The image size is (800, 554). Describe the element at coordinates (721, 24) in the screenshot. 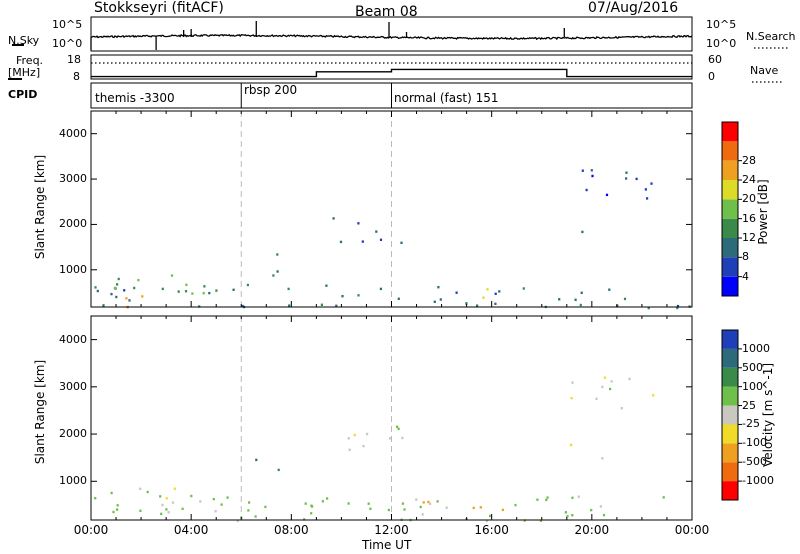

I see `nsearch-tick-top: 10^5` at that location.